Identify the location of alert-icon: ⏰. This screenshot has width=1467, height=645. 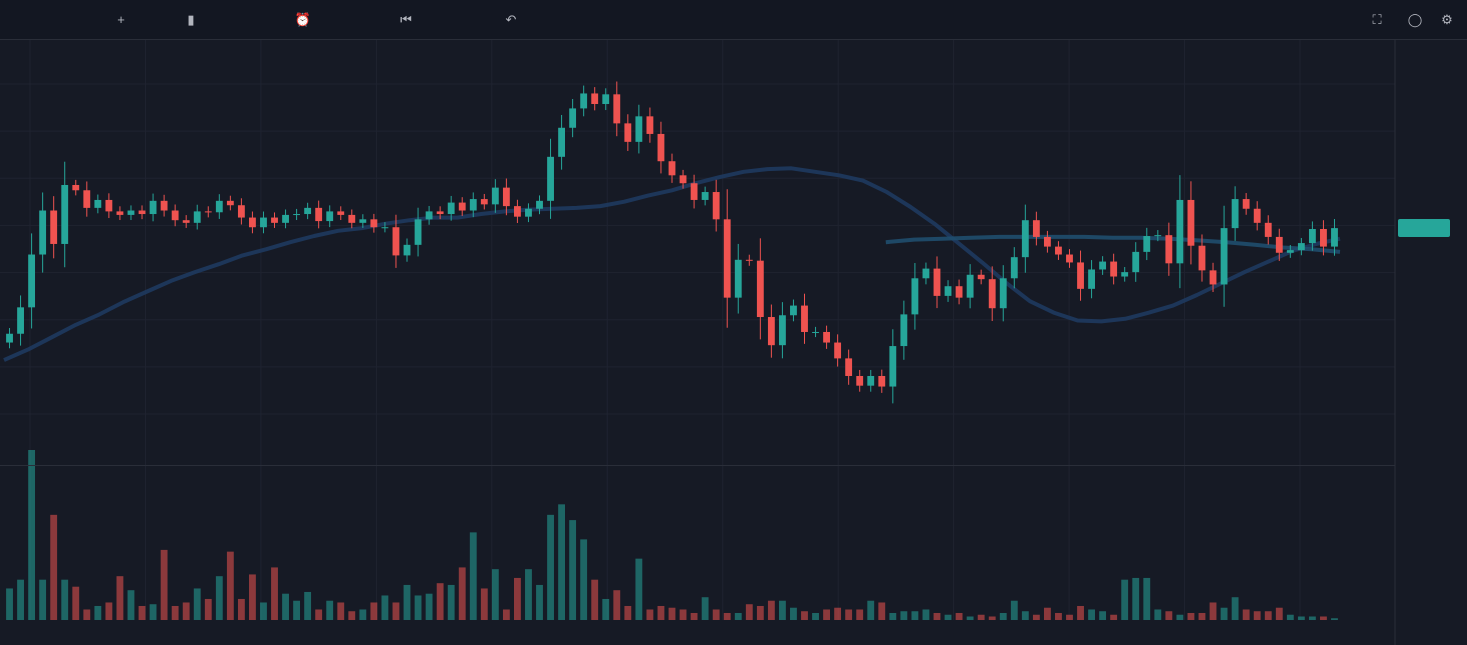
(303, 19).